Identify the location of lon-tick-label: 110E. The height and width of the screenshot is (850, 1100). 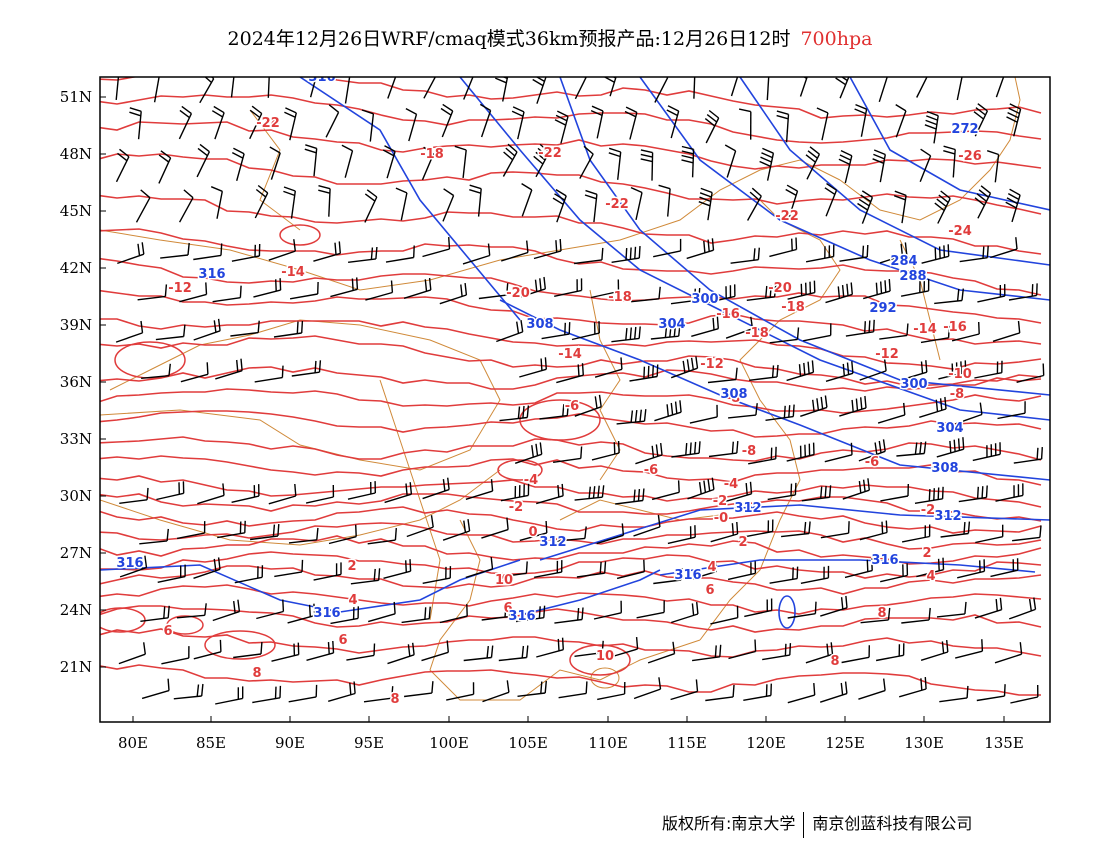
(608, 743).